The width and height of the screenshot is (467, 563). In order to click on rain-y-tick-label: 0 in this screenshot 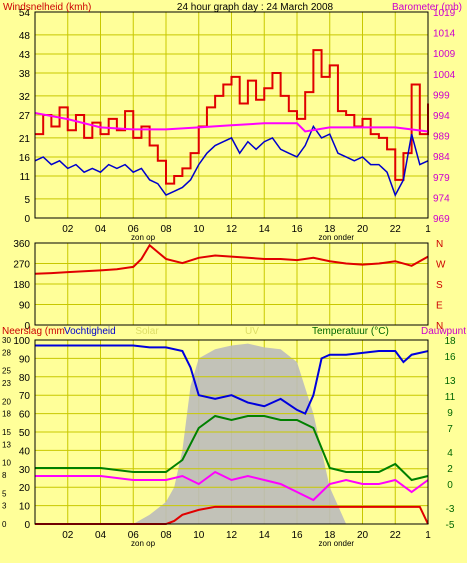, I will do `click(4, 524)`.